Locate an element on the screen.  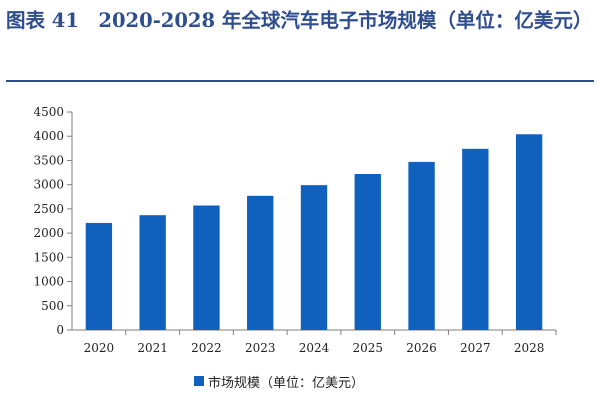
bar-2027 is located at coordinates (475, 239).